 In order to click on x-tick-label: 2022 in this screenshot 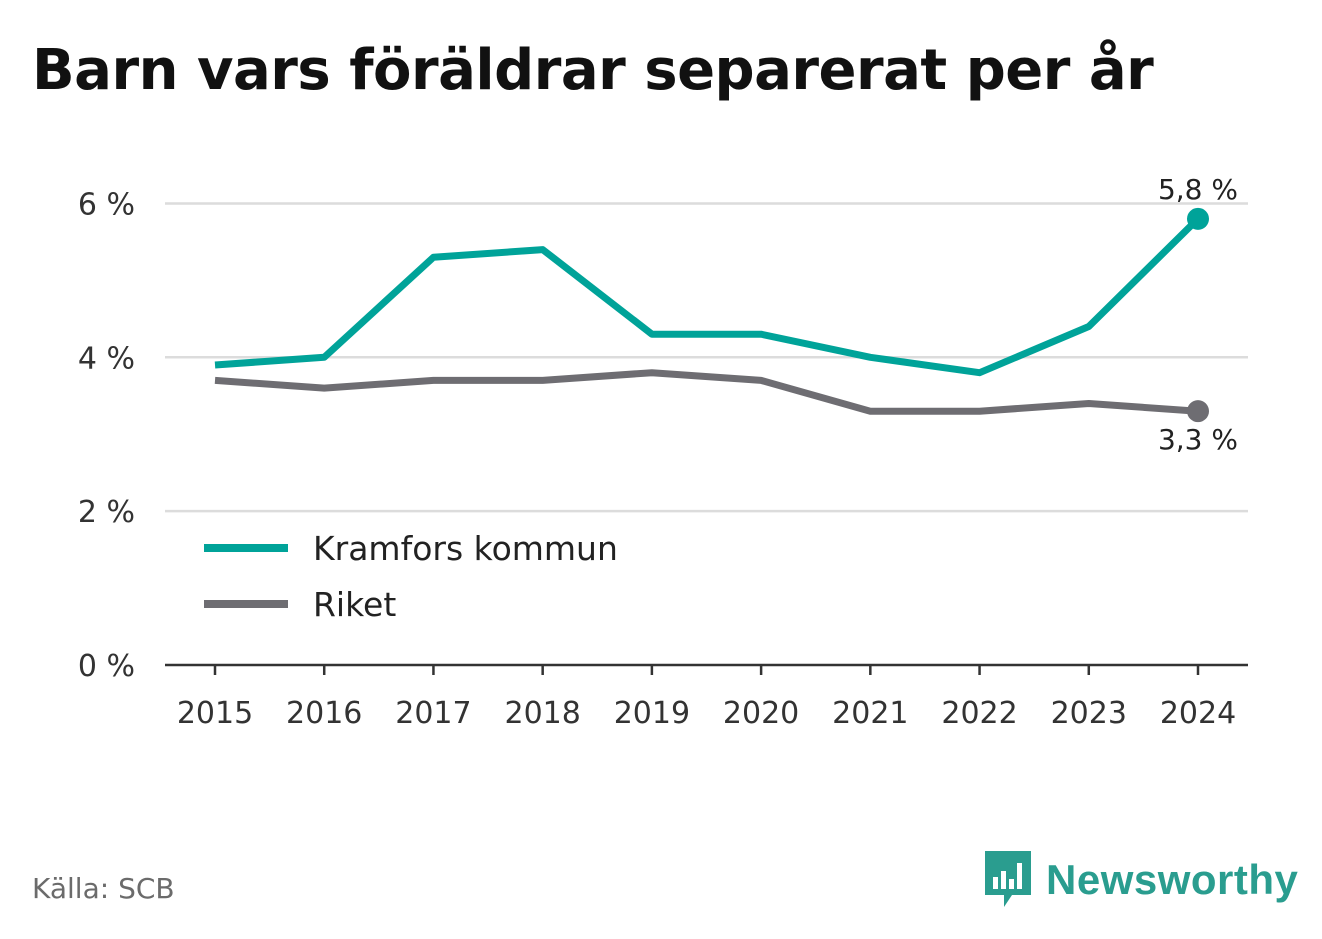, I will do `click(979, 713)`.